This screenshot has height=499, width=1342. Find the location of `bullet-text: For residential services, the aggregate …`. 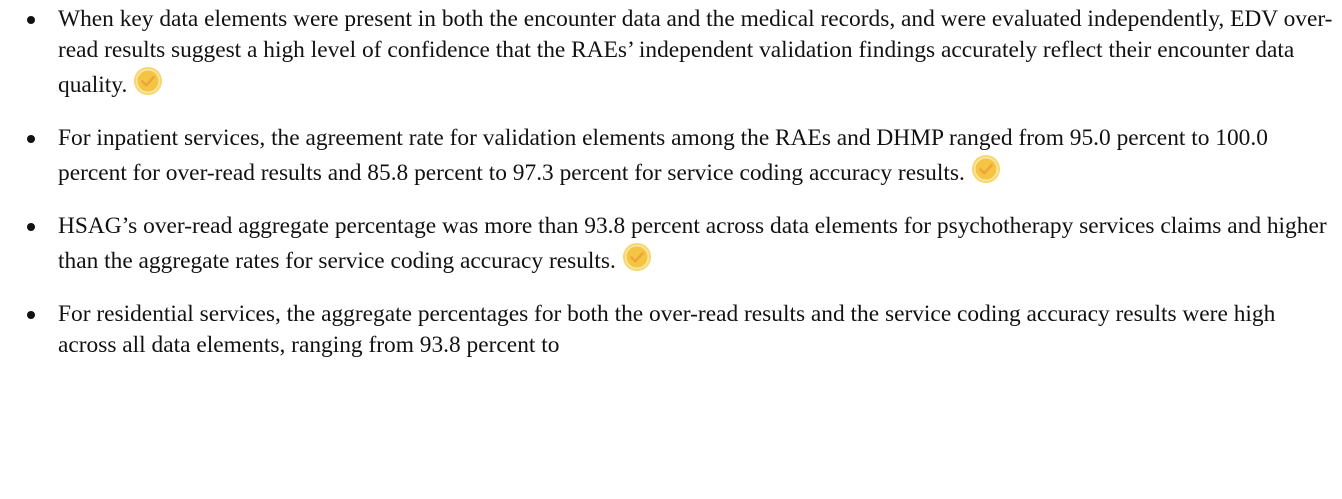

bullet-text: For residential services, the aggregate … is located at coordinates (667, 329).